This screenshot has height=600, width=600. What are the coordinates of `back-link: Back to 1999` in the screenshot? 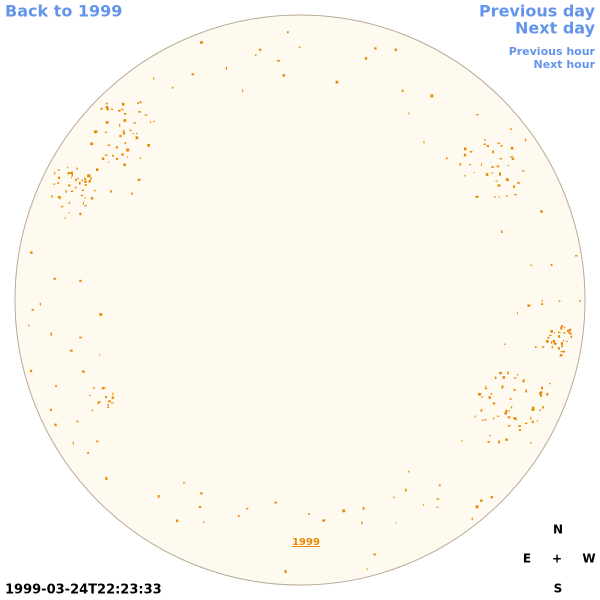 It's located at (63, 11).